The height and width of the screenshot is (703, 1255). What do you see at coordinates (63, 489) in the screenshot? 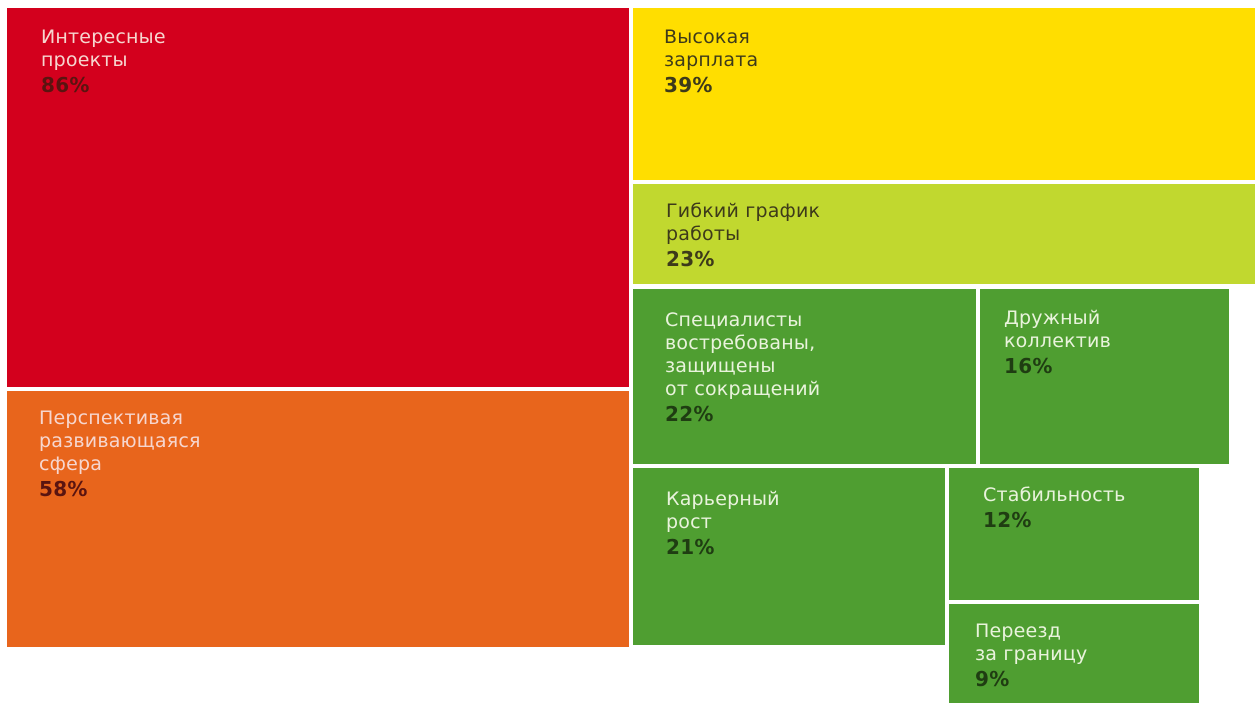
I see `tile-value: 58%` at bounding box center [63, 489].